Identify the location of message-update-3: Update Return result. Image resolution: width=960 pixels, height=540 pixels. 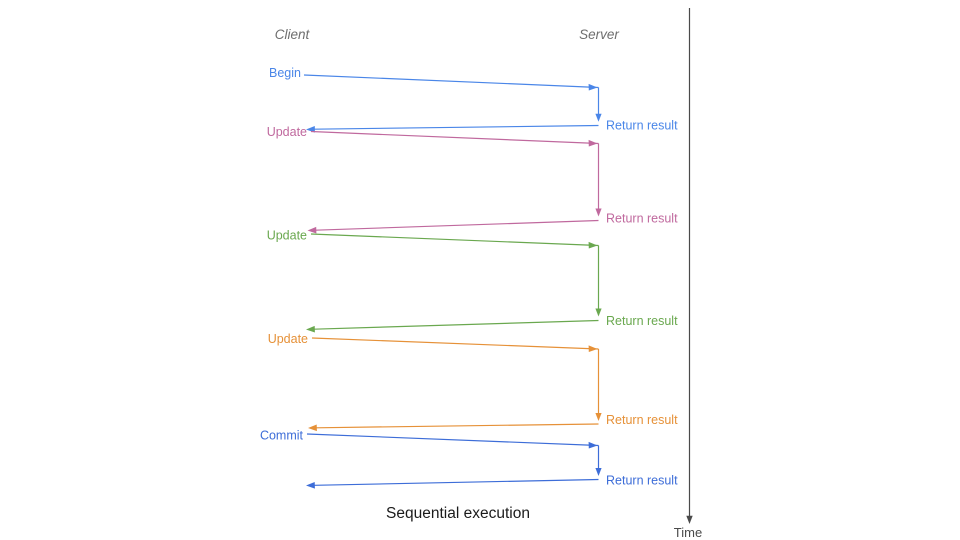
(473, 382).